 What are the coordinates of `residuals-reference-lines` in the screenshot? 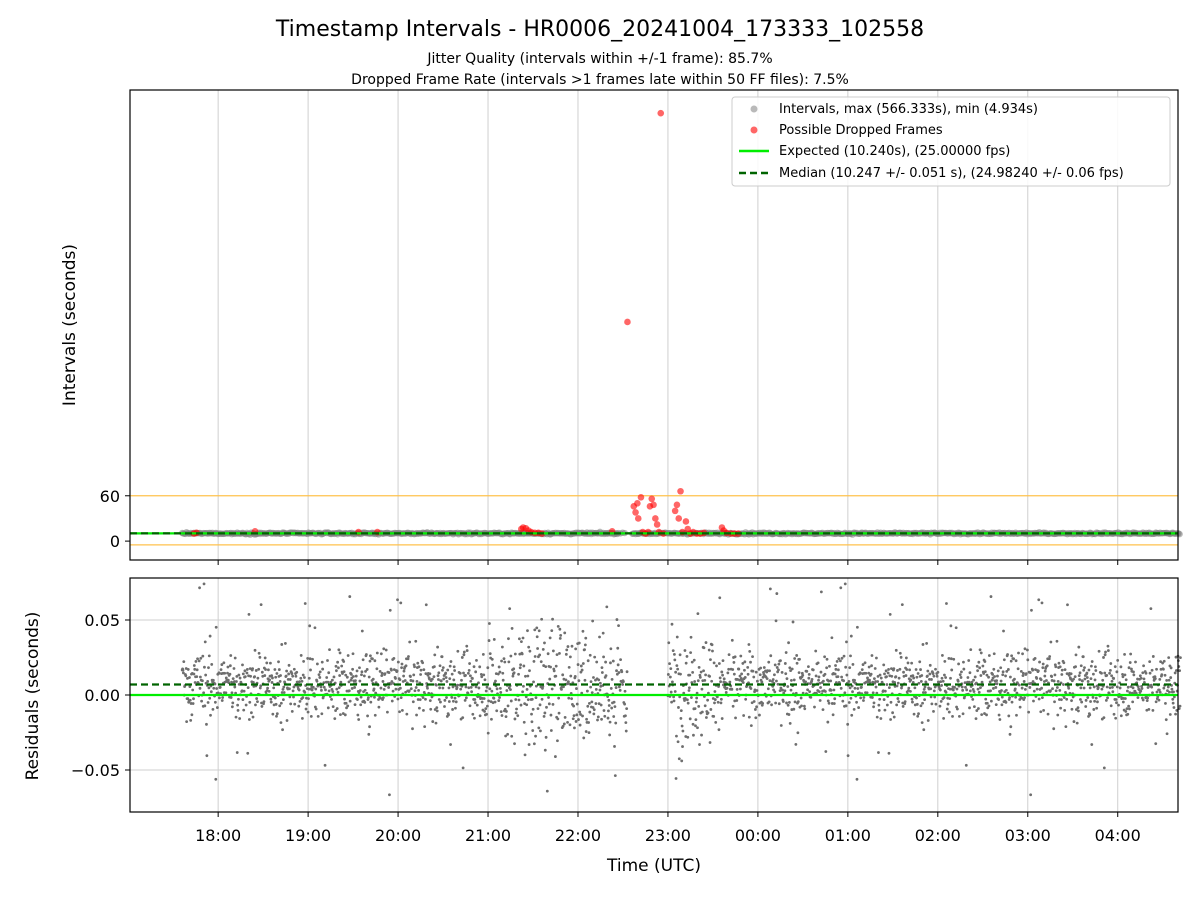 It's located at (654, 690).